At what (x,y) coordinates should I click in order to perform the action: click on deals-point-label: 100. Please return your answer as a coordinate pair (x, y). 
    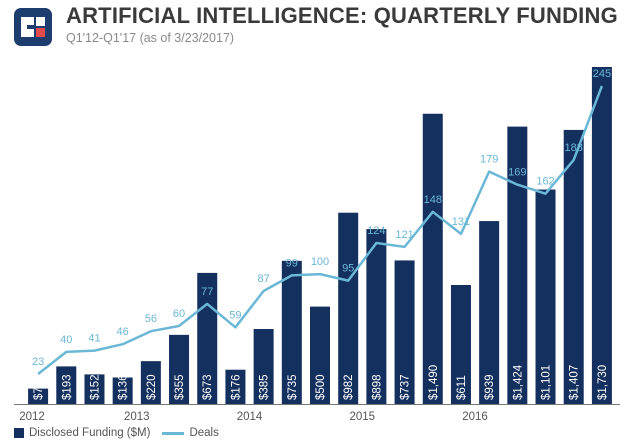
    Looking at the image, I should click on (320, 262).